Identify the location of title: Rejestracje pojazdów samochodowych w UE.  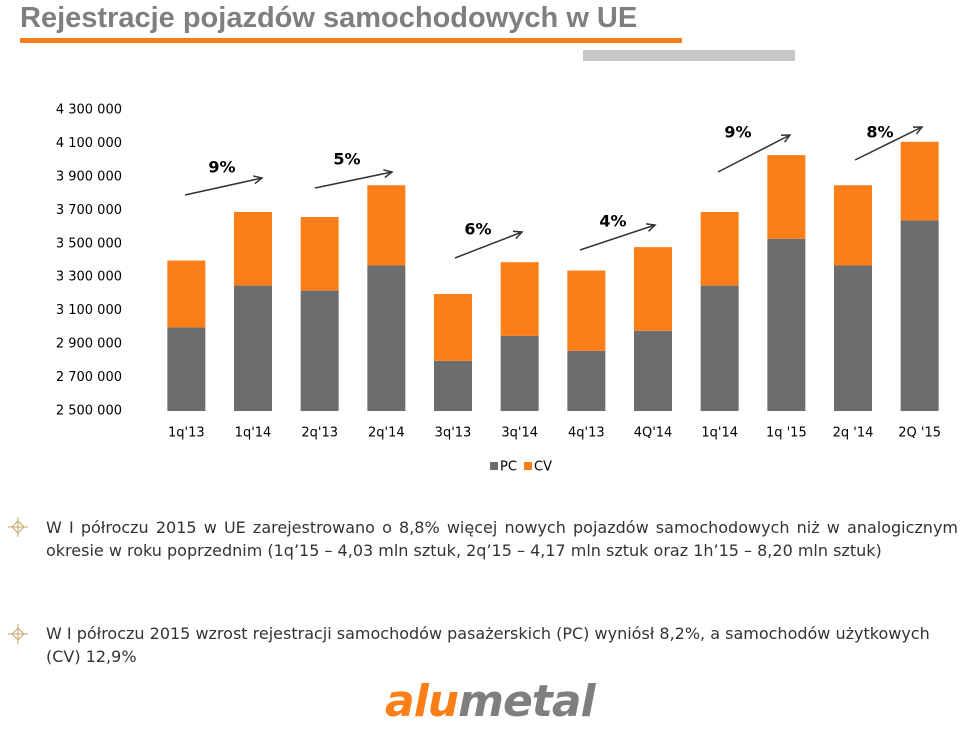
(329, 18).